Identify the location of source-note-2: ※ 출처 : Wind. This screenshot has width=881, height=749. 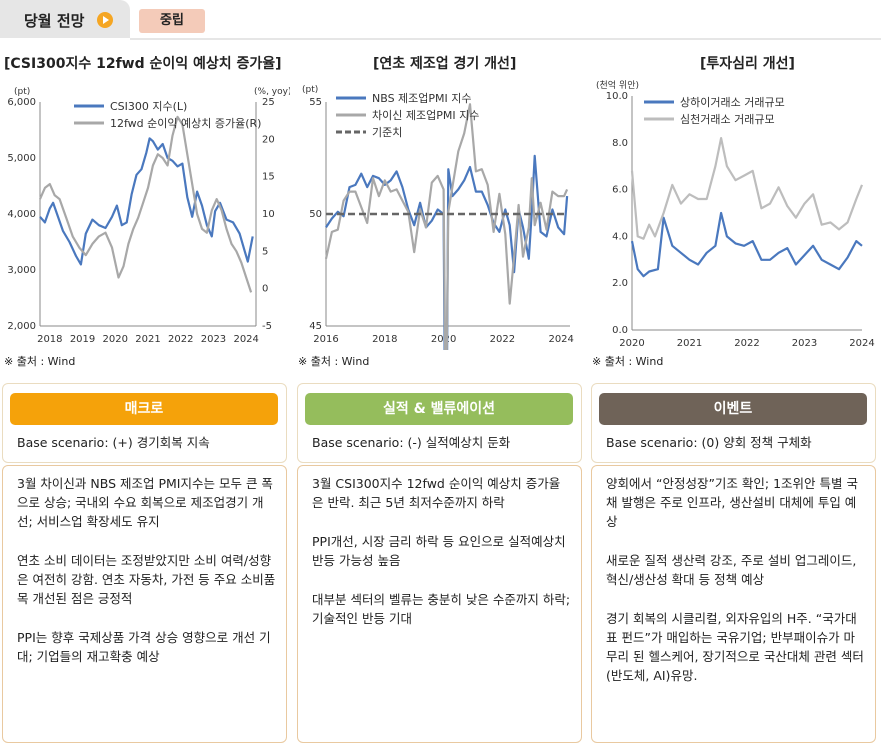
(334, 361).